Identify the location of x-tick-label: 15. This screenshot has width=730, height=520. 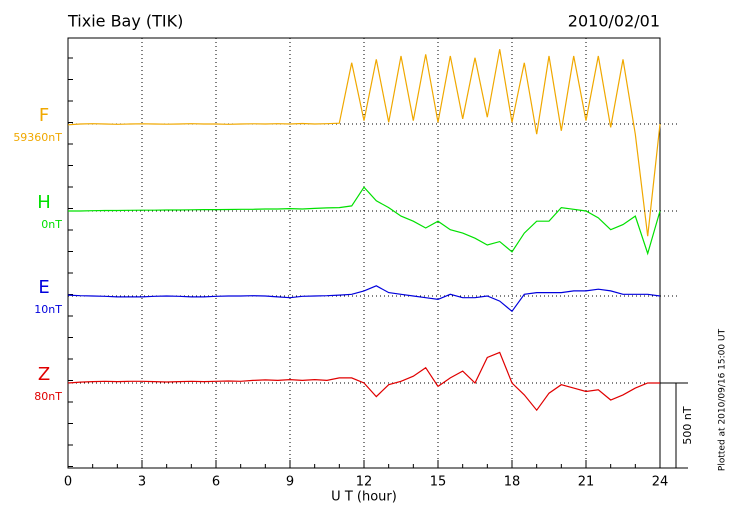
(438, 482).